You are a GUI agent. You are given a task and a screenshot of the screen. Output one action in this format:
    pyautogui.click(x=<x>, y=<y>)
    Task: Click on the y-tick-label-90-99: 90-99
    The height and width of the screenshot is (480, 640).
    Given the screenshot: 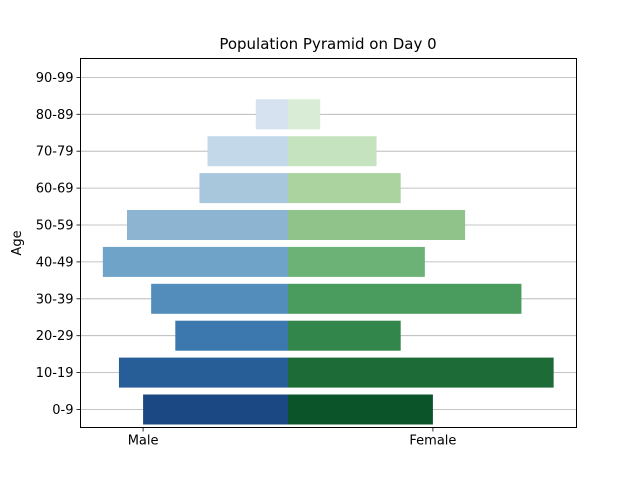 What is the action you would take?
    pyautogui.click(x=55, y=78)
    